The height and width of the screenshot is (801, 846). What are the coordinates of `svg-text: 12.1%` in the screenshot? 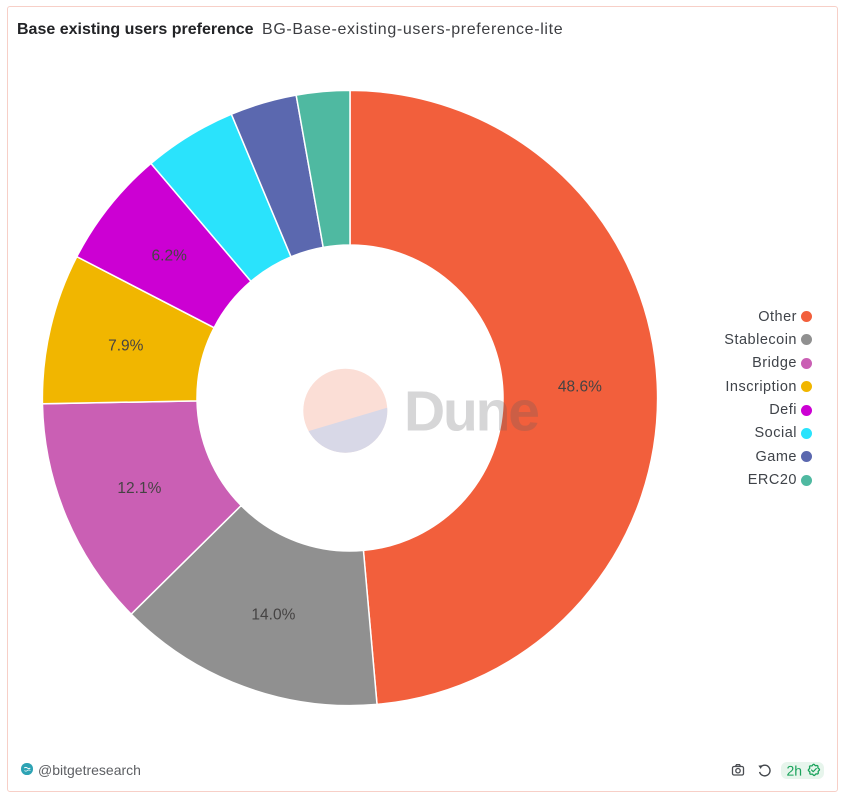 It's located at (139, 488).